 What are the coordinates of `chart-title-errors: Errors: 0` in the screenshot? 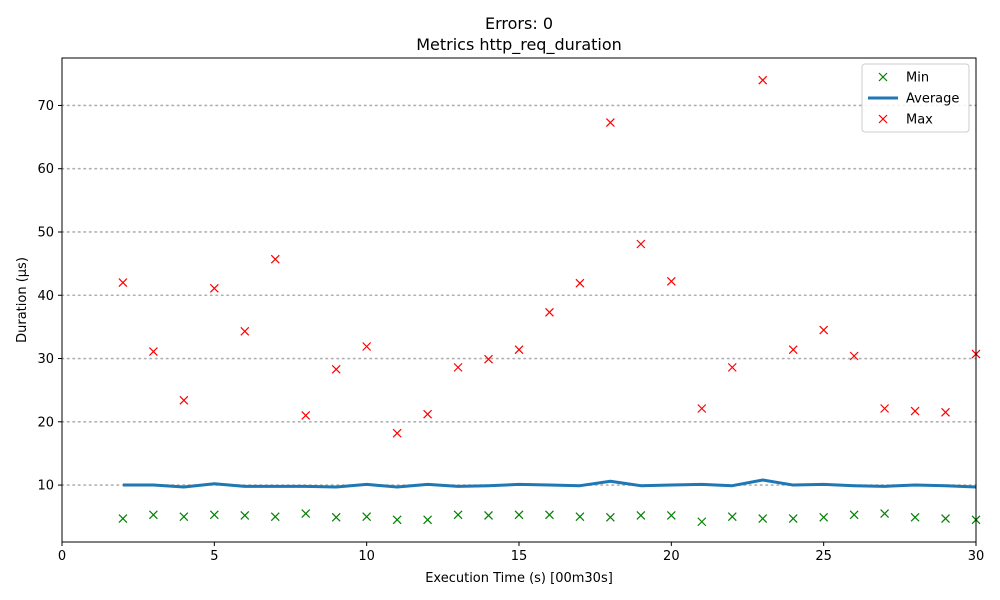 It's located at (519, 23).